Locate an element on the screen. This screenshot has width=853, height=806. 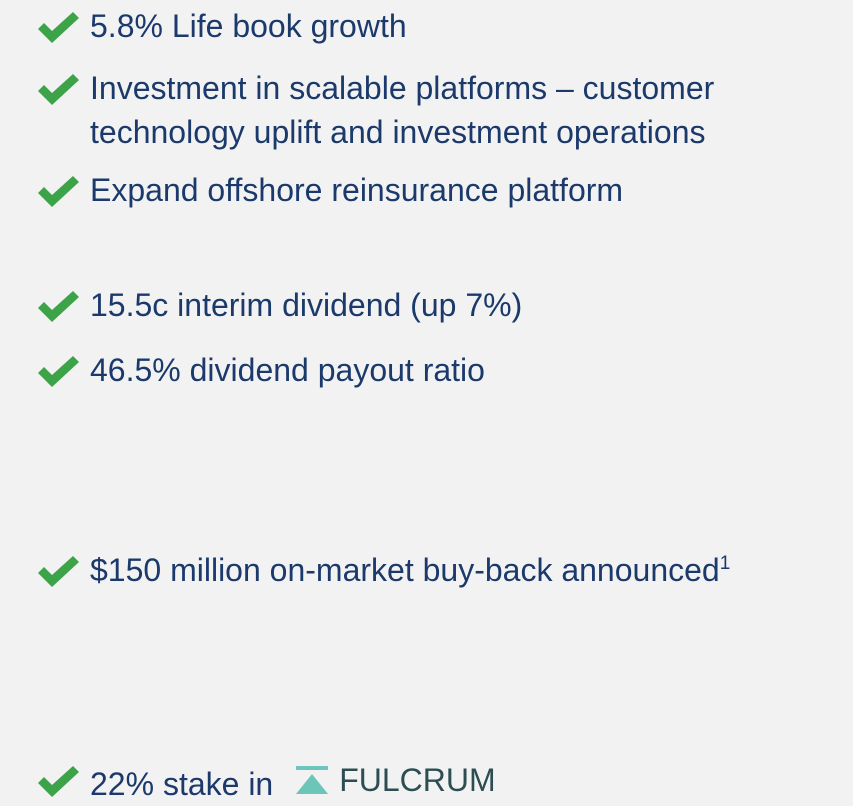
bullet-text: 5.8% Life book growth is located at coordinates (248, 26).